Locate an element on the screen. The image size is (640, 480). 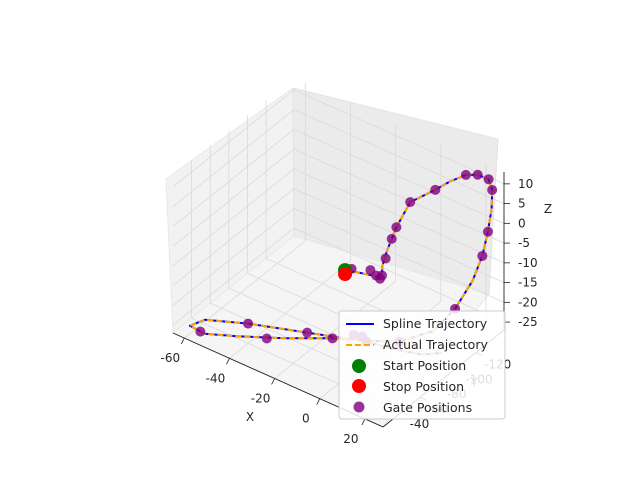
z-tick-label: -5 is located at coordinates (524, 243).